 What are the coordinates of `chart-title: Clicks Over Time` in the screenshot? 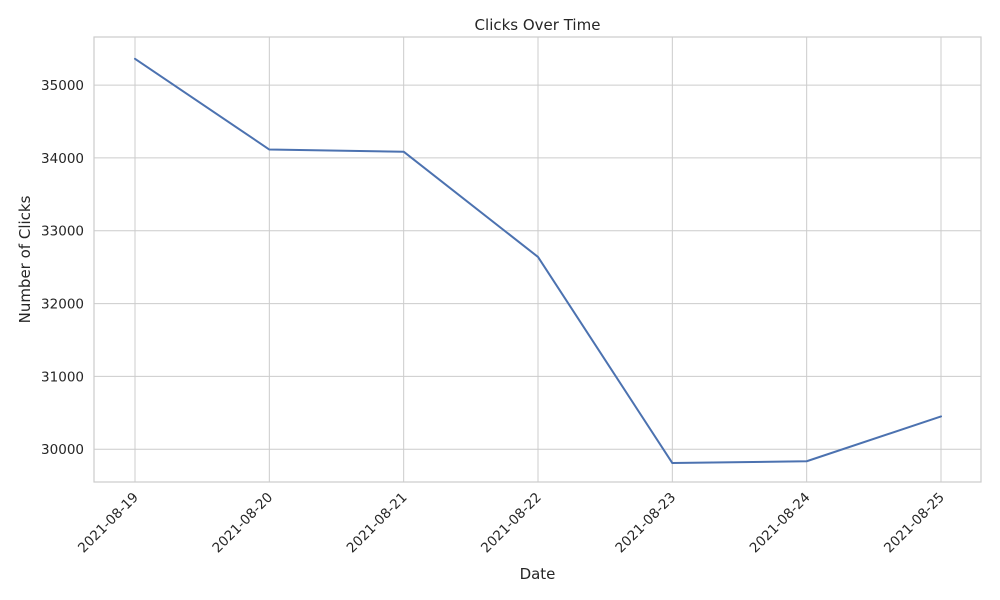 It's located at (538, 25).